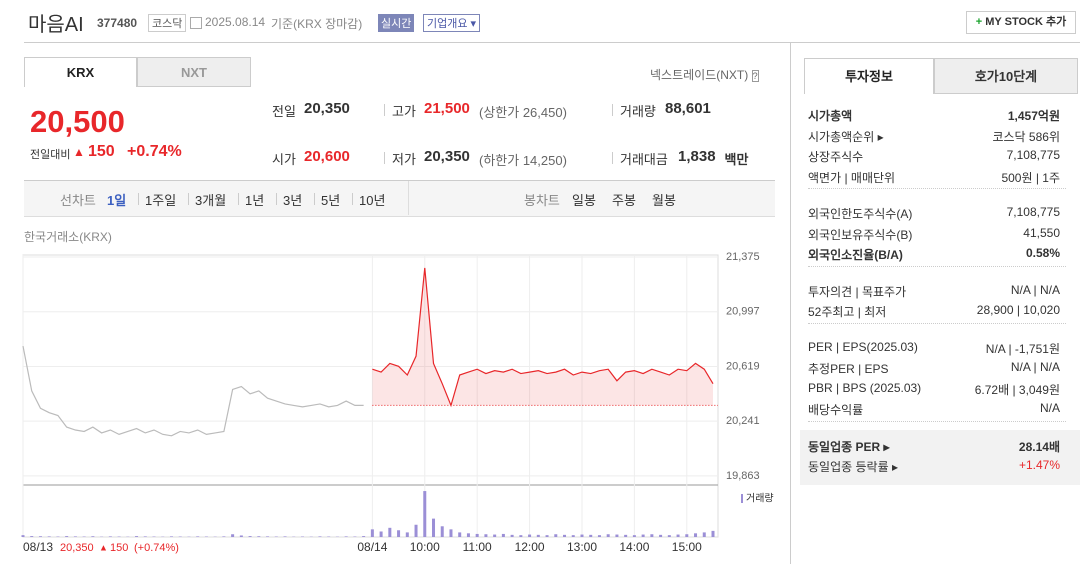 This screenshot has width=1090, height=564. Describe the element at coordinates (860, 234) in the screenshot. I see `invest-label: 외국인보유주식수(B)` at that location.